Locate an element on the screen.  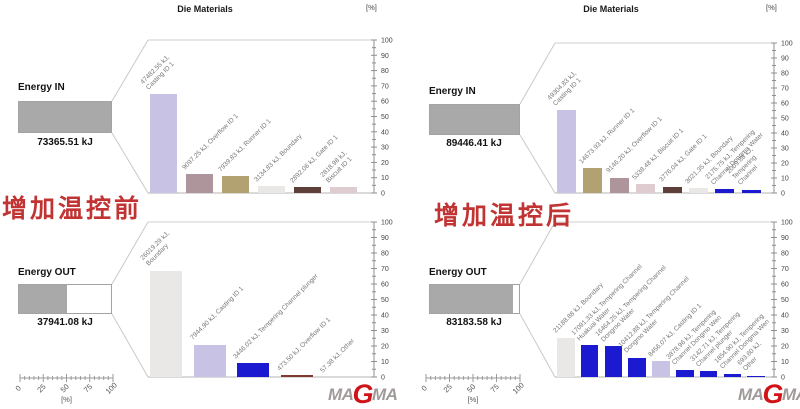
logo-text: MA is located at coordinates (384, 394).